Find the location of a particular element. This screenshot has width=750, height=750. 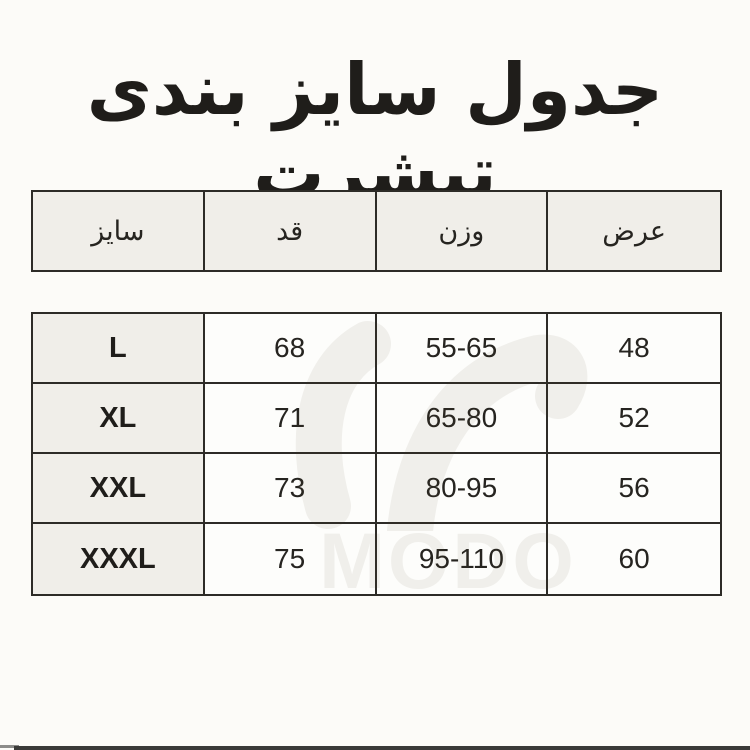

column-header-size: سایز is located at coordinates (119, 231).